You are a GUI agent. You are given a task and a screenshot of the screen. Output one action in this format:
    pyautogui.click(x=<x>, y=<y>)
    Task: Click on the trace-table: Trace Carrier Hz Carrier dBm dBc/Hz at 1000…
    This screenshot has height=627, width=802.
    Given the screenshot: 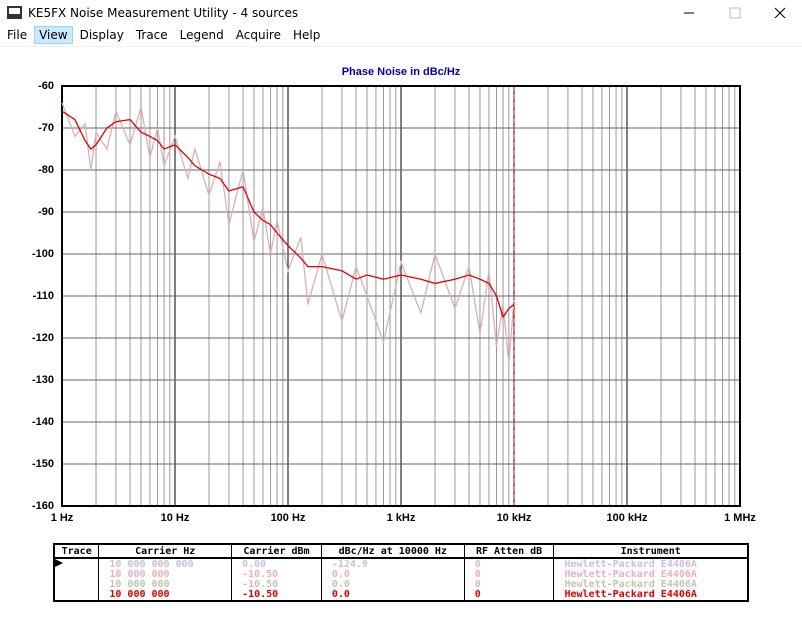 What is the action you would take?
    pyautogui.click(x=401, y=572)
    